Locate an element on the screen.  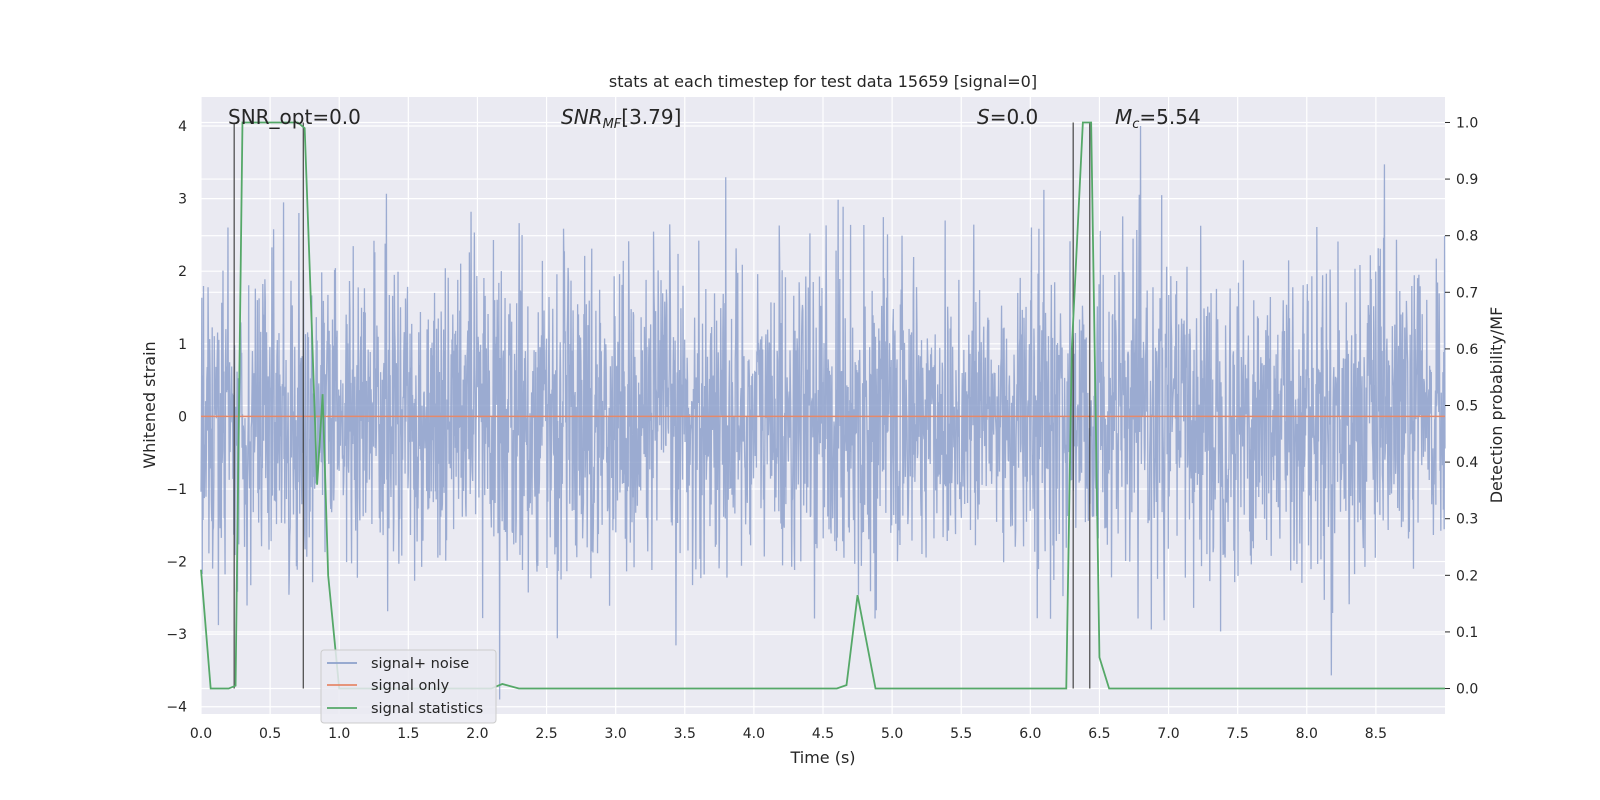
x-tick-label: 4.5 is located at coordinates (823, 734).